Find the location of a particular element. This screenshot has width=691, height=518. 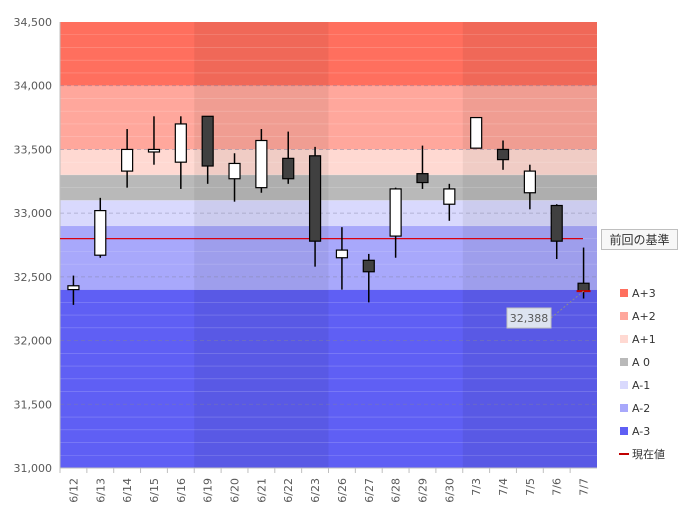

band-Am2 is located at coordinates (328, 257).